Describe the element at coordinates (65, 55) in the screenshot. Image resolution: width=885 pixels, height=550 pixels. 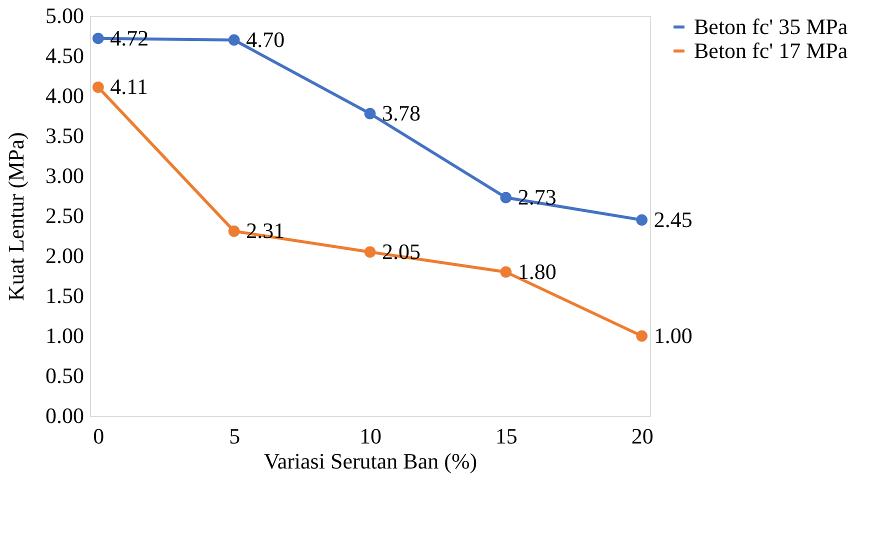
I see `y-tick-label: 4.50` at that location.